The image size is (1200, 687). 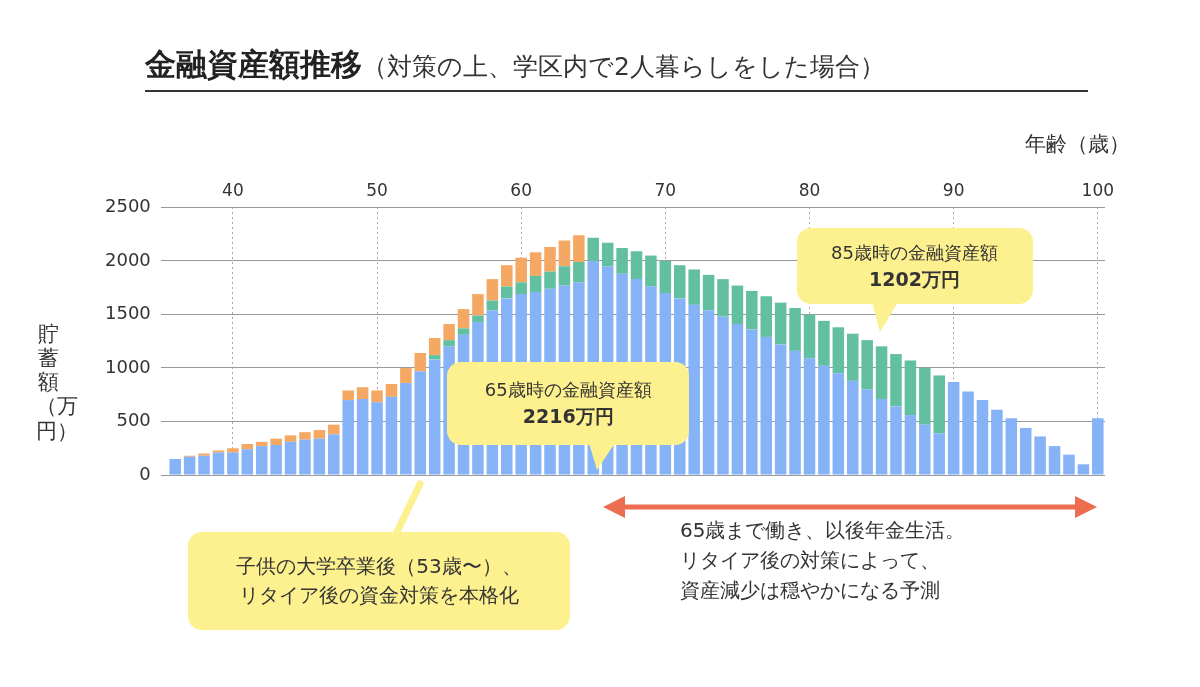 I want to click on chart-subtitle: （対策の上、学区内で2人暮らしをした場合）, so click(x=623, y=66).